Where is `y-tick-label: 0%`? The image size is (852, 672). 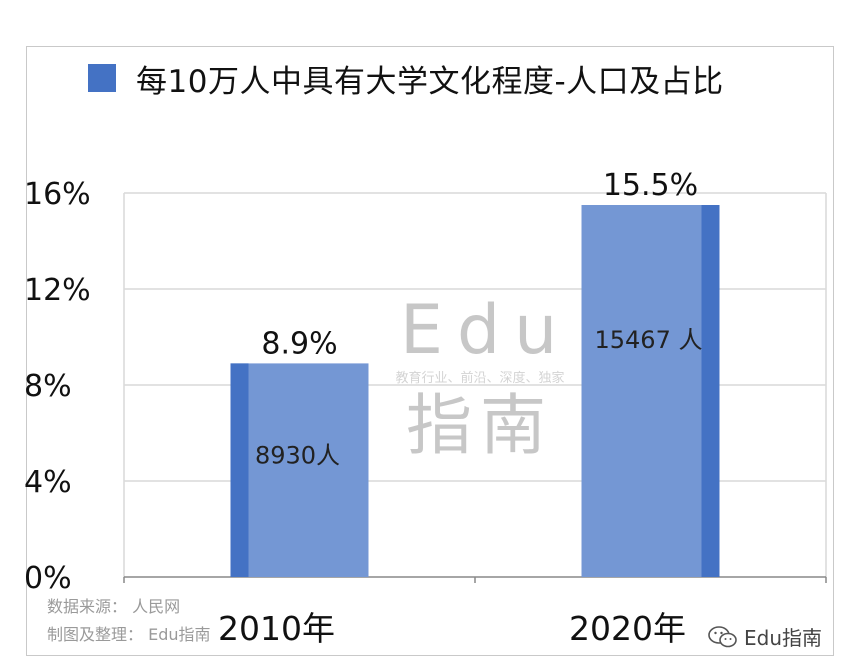
y-tick-label: 0% is located at coordinates (48, 578).